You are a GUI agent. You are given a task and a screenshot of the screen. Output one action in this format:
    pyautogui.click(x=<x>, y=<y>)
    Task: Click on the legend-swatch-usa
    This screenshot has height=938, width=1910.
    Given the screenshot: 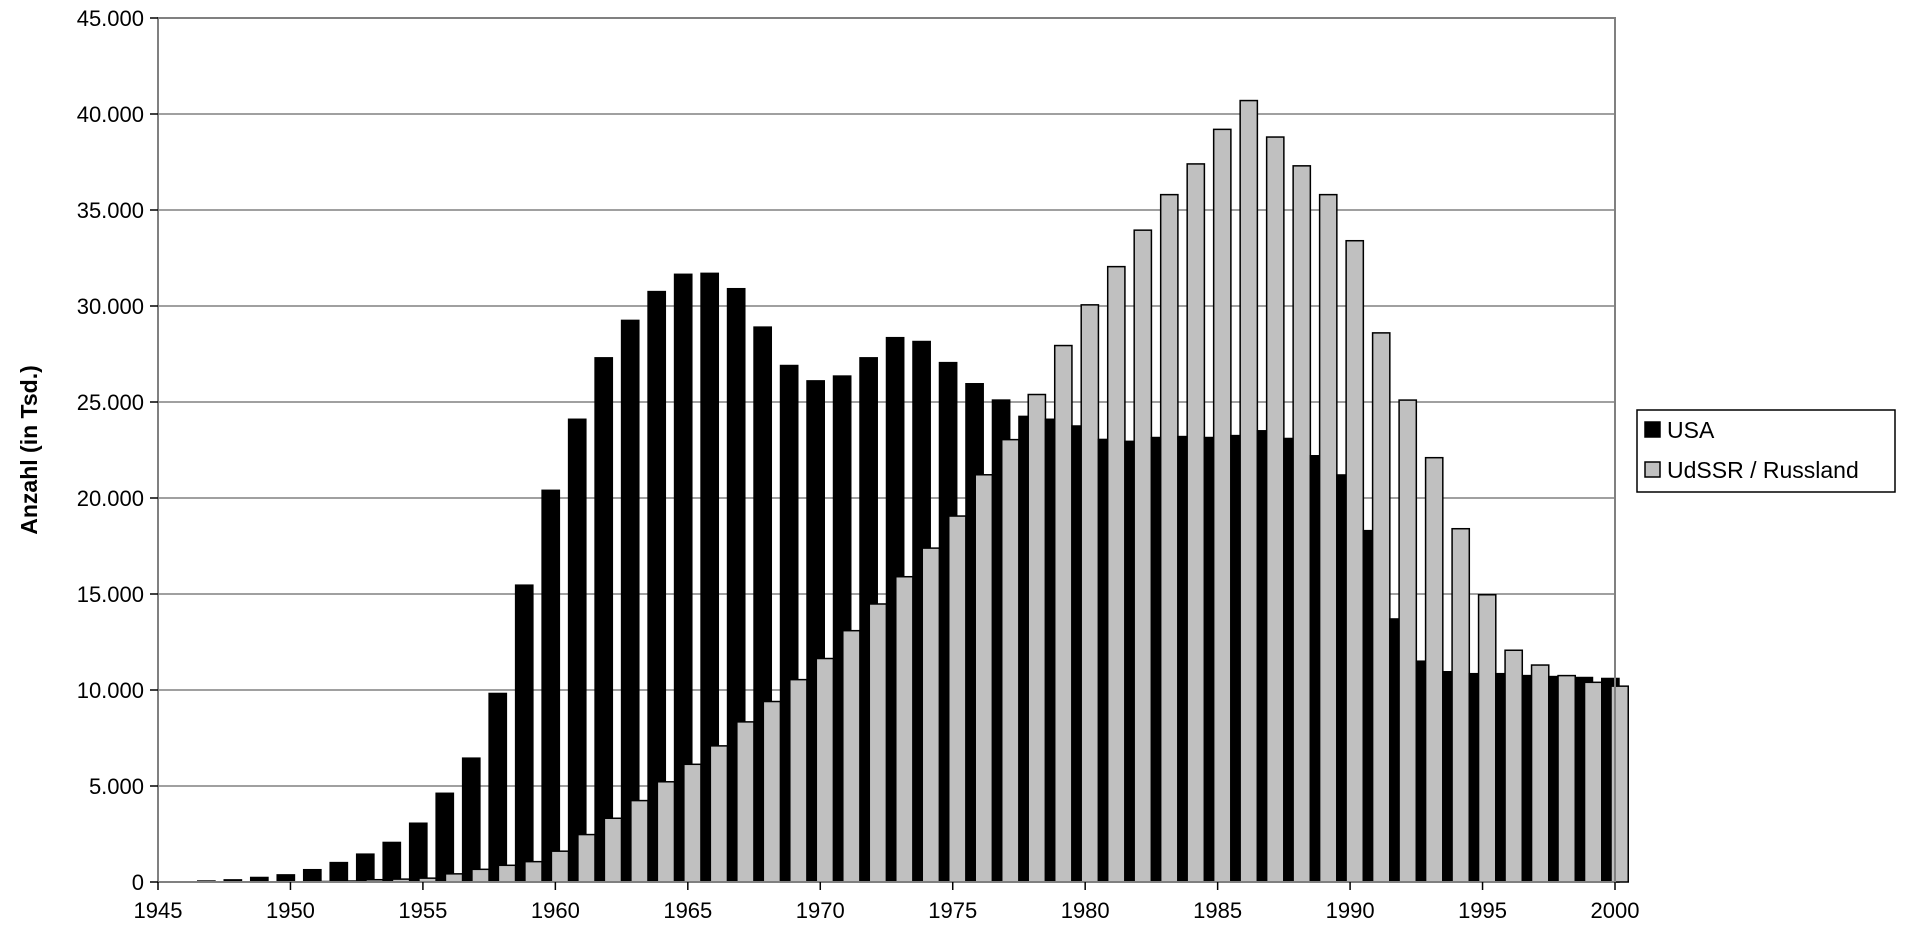 What is the action you would take?
    pyautogui.click(x=1652, y=429)
    